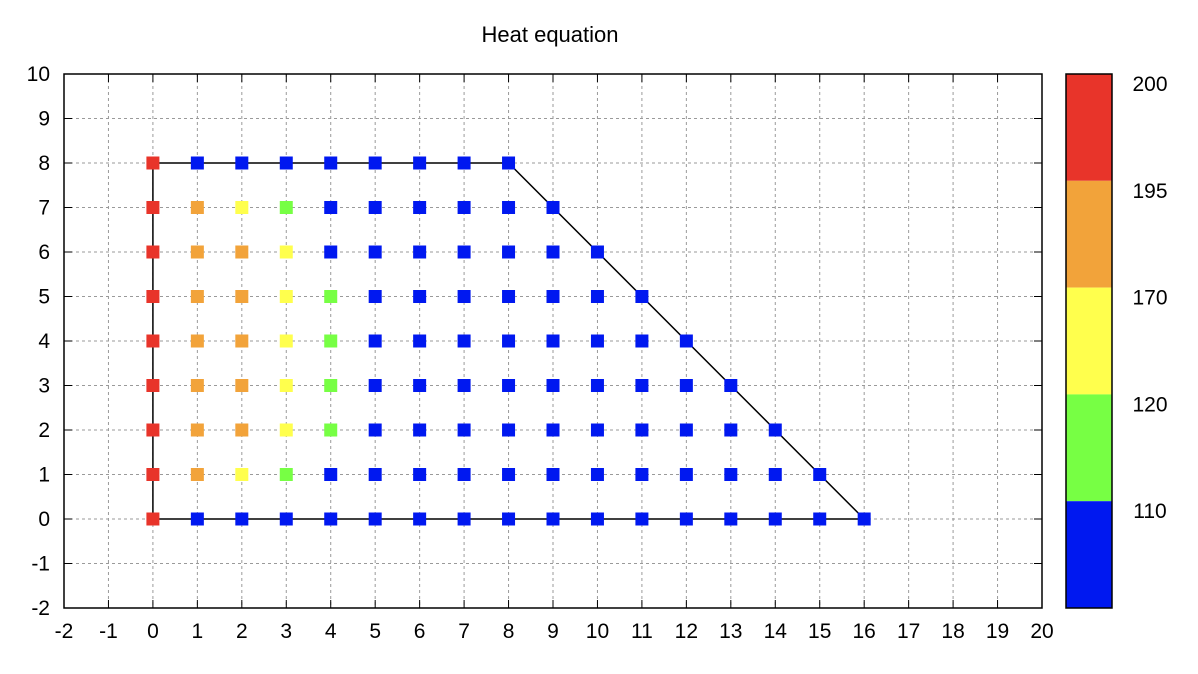  I want to click on chart-title: Heat equation, so click(550, 34).